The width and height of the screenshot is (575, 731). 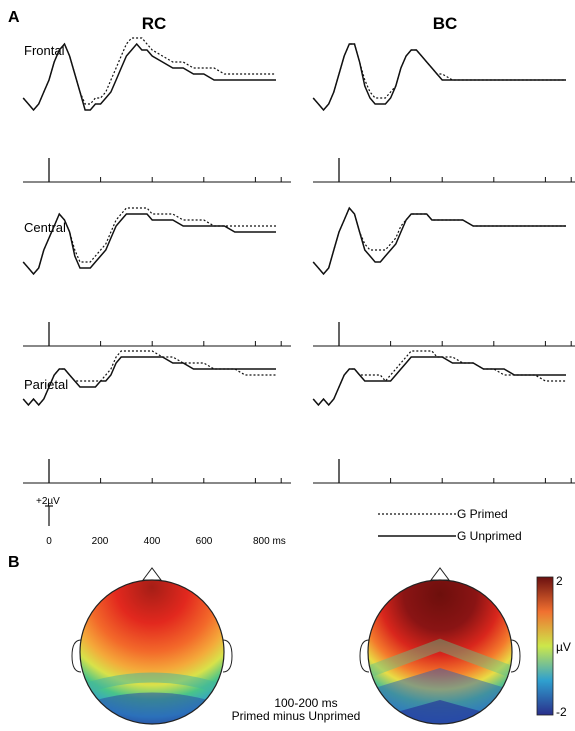 I want to click on legend-unprimed-label: G Unprimed, so click(x=489, y=536).